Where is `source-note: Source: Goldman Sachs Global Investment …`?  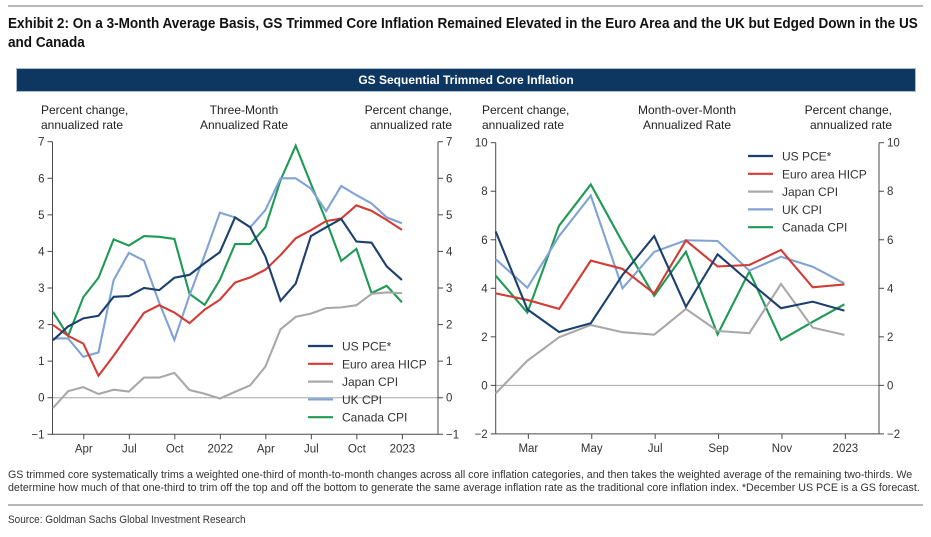
source-note: Source: Goldman Sachs Global Investment … is located at coordinates (127, 520).